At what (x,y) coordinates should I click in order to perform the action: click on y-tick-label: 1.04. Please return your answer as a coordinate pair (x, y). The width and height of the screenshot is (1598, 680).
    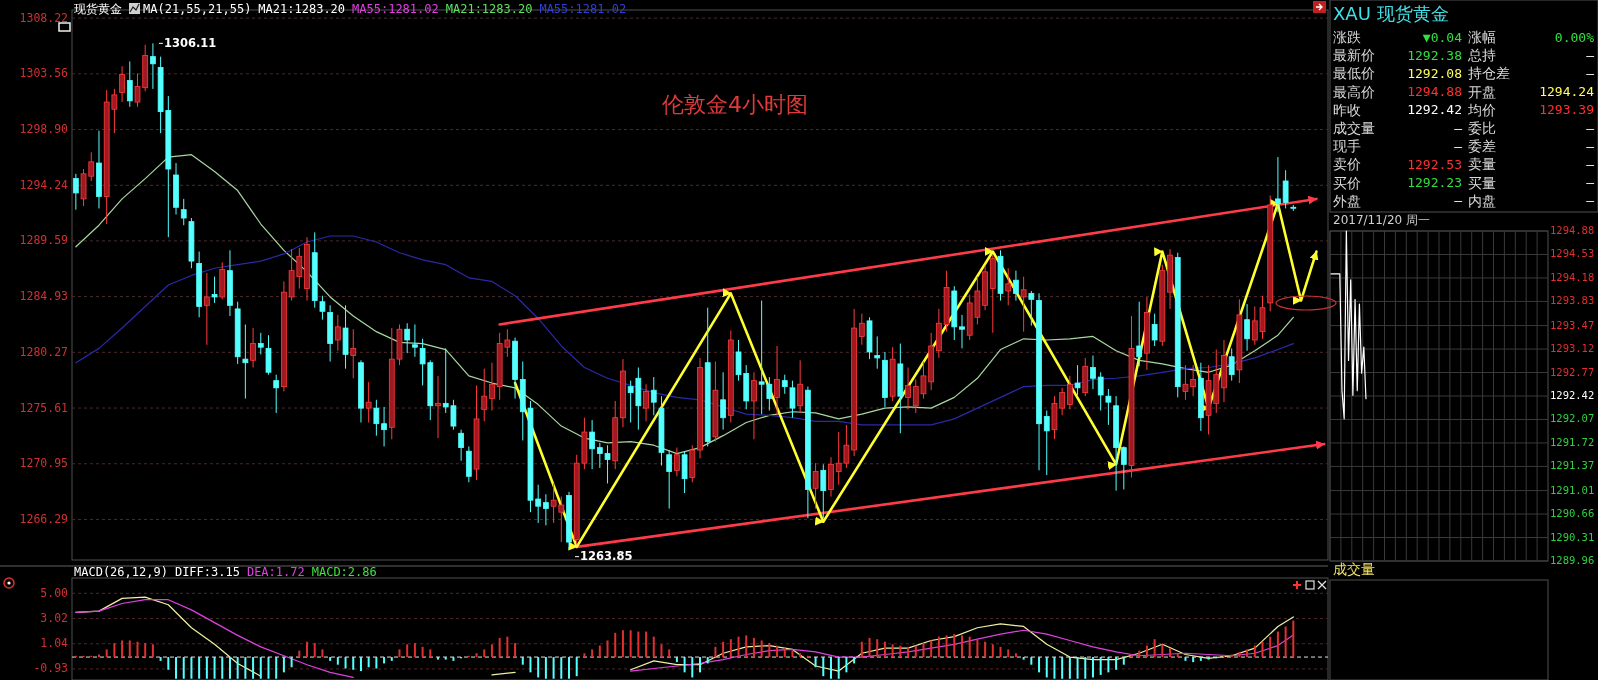
    Looking at the image, I should click on (54, 643).